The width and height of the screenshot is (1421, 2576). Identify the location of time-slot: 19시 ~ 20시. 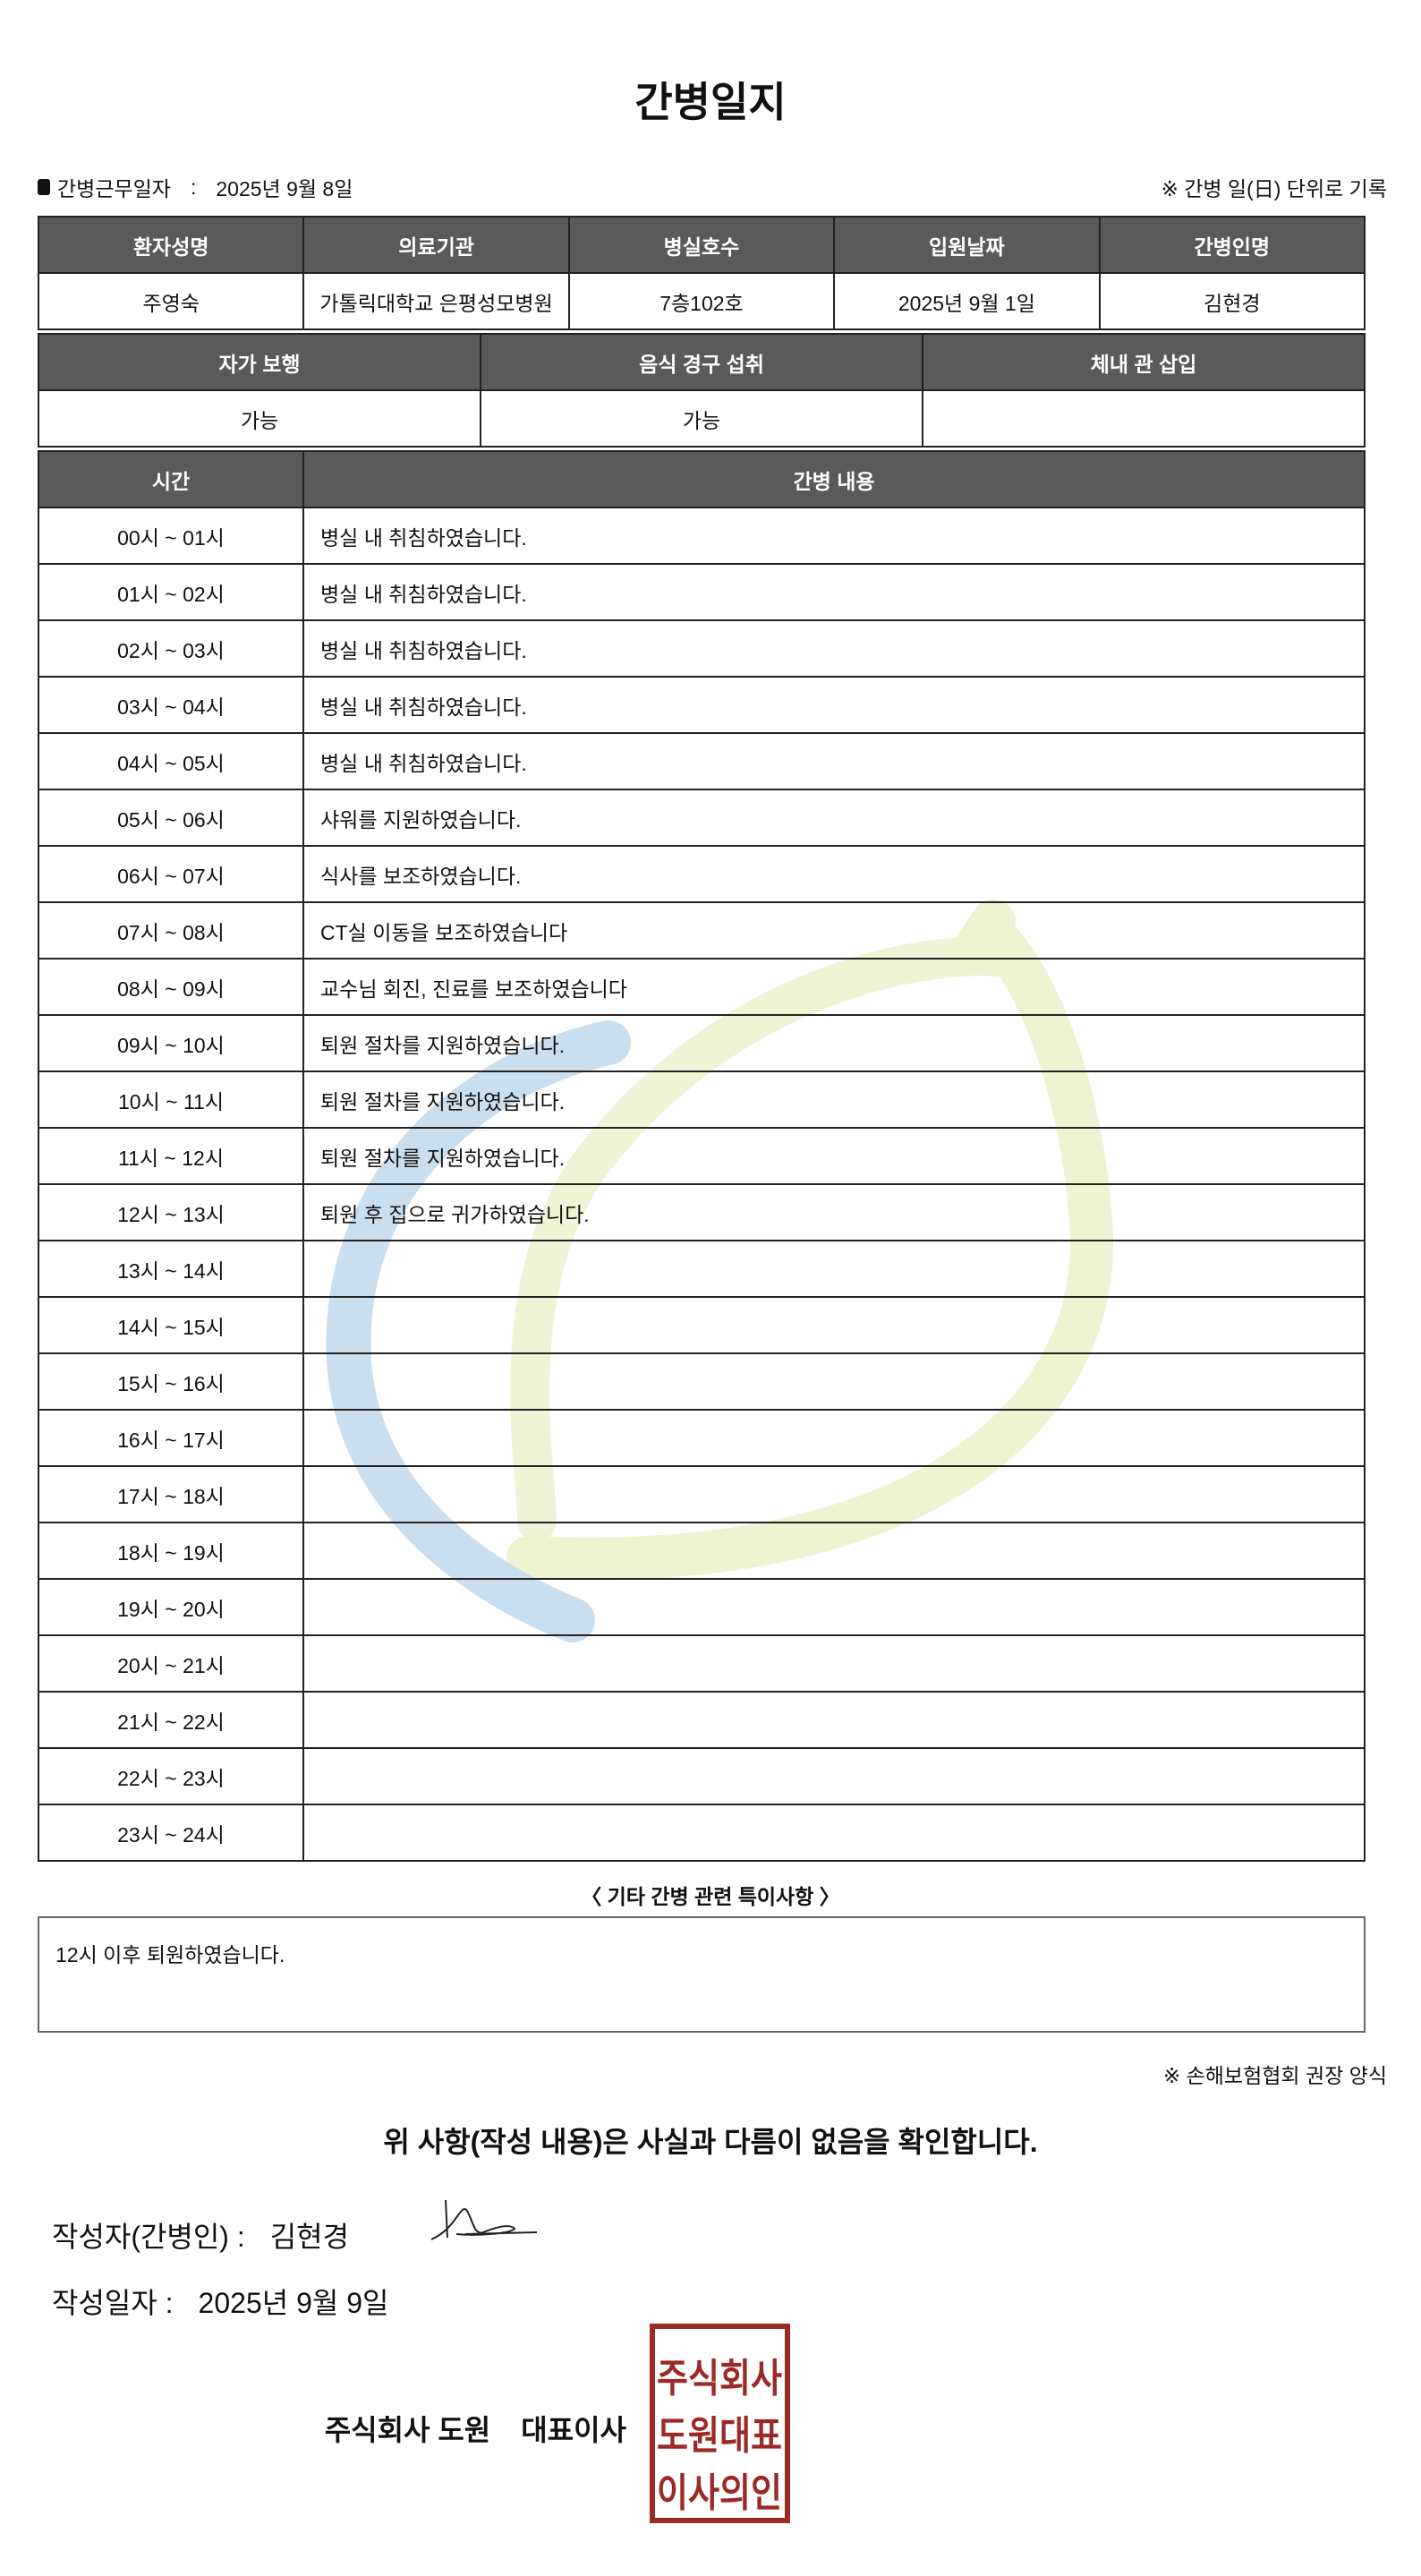
(171, 1607).